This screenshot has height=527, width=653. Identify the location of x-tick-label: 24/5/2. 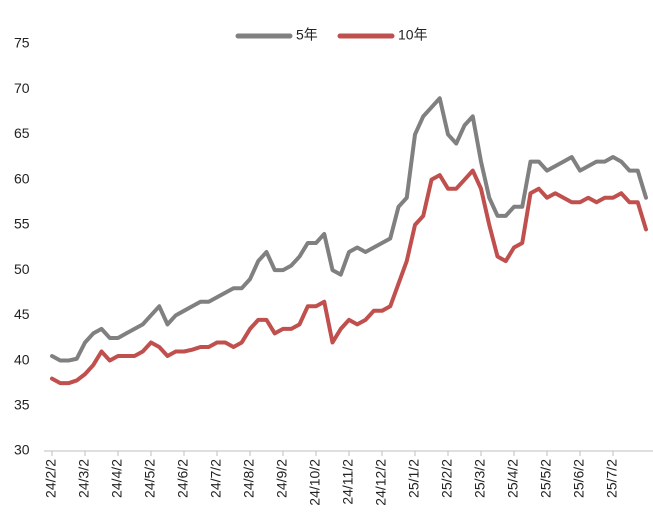
(150, 478).